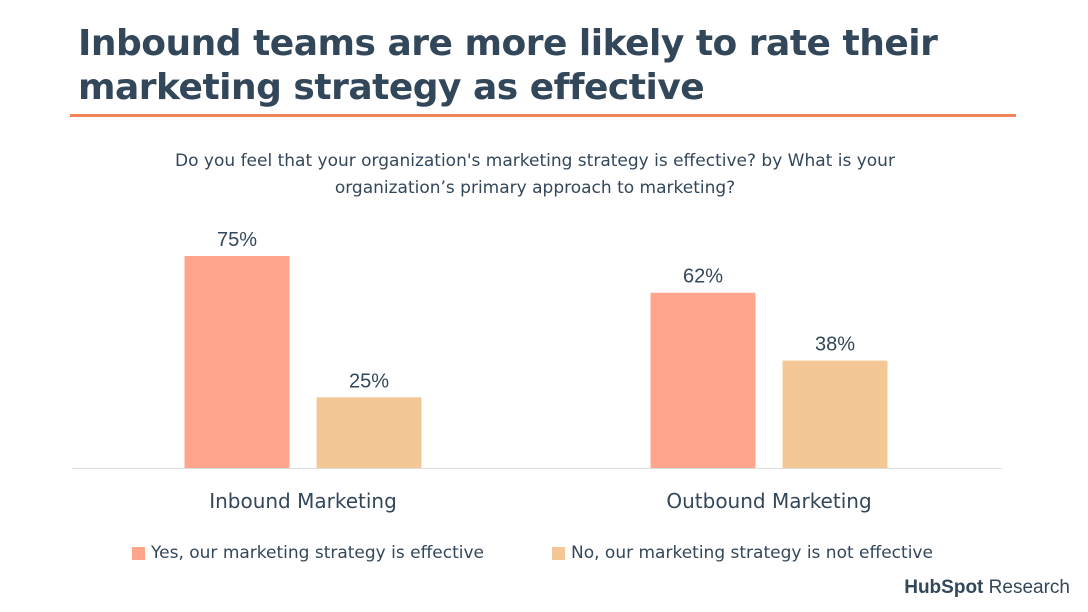  What do you see at coordinates (558, 553) in the screenshot?
I see `legend-swatch-no` at bounding box center [558, 553].